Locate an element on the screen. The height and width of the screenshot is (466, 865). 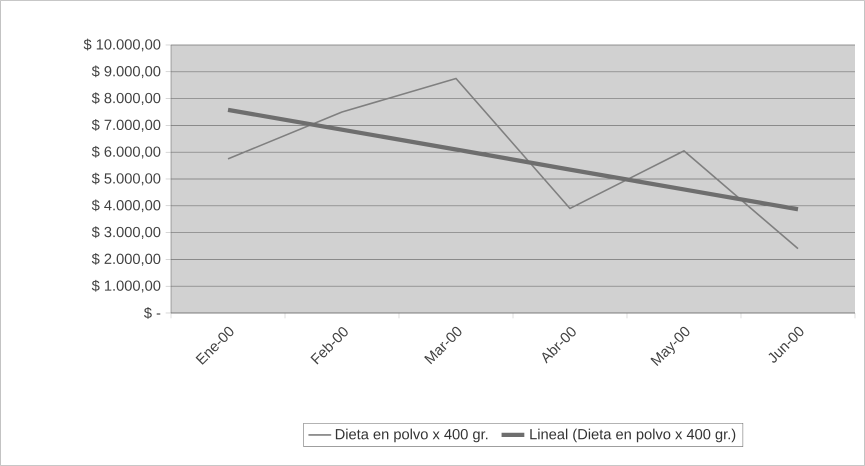
y-tick-label: $ 2.000,00 is located at coordinates (126, 259).